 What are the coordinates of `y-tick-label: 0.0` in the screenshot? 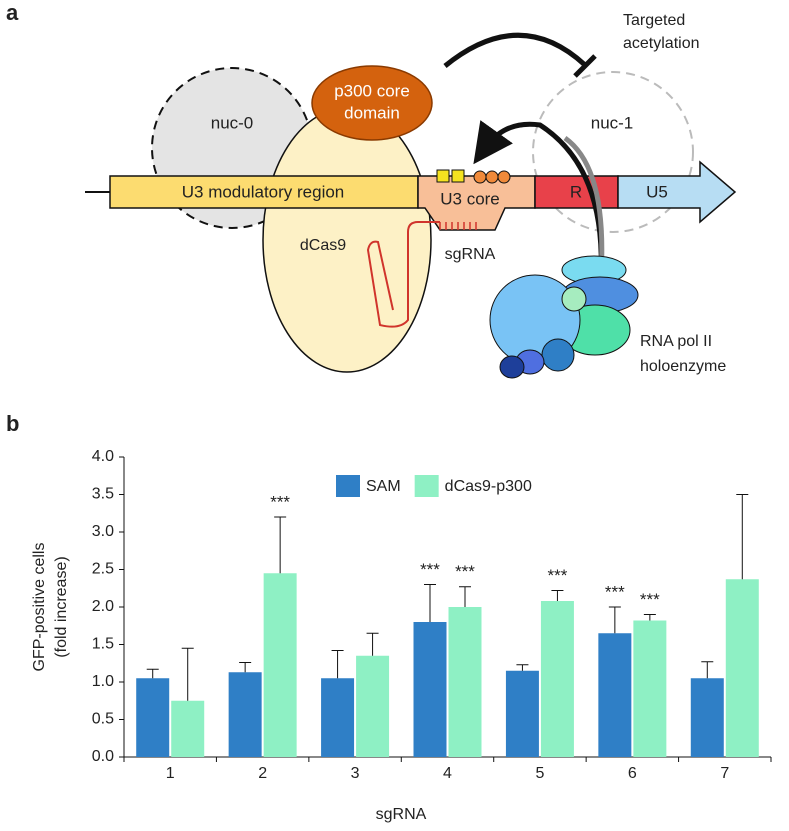 It's located at (103, 756).